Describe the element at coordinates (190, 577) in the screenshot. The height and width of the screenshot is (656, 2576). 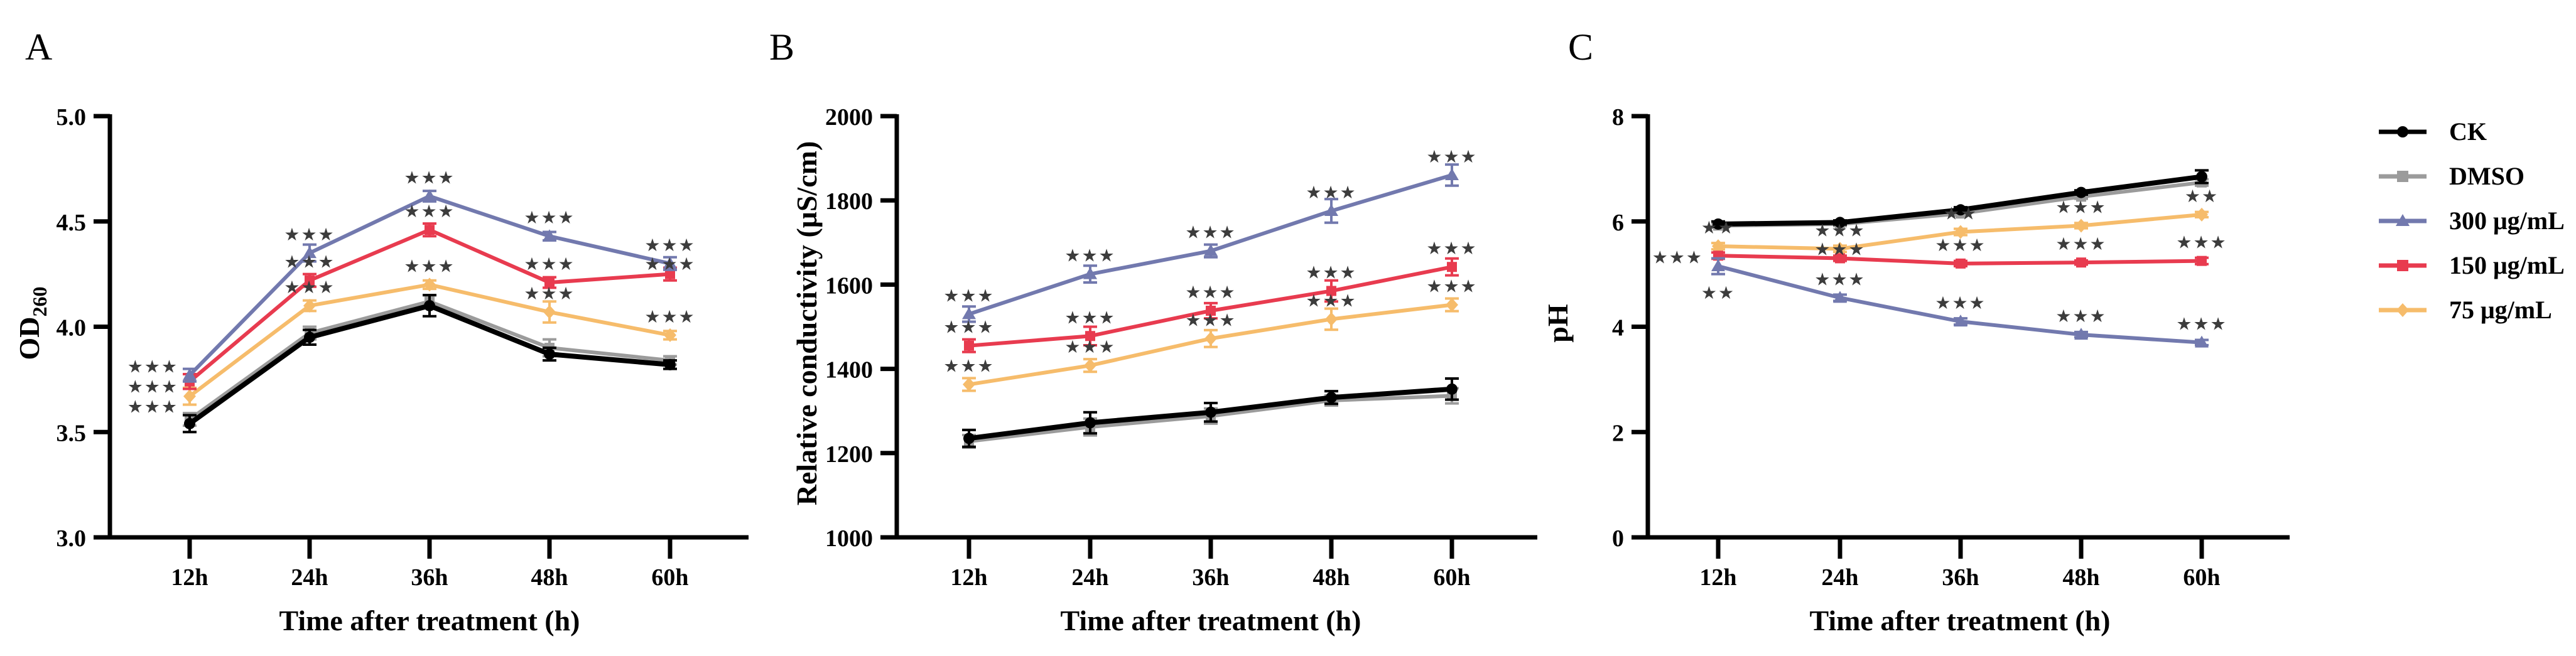
I see `x-tick-label: 12h` at that location.